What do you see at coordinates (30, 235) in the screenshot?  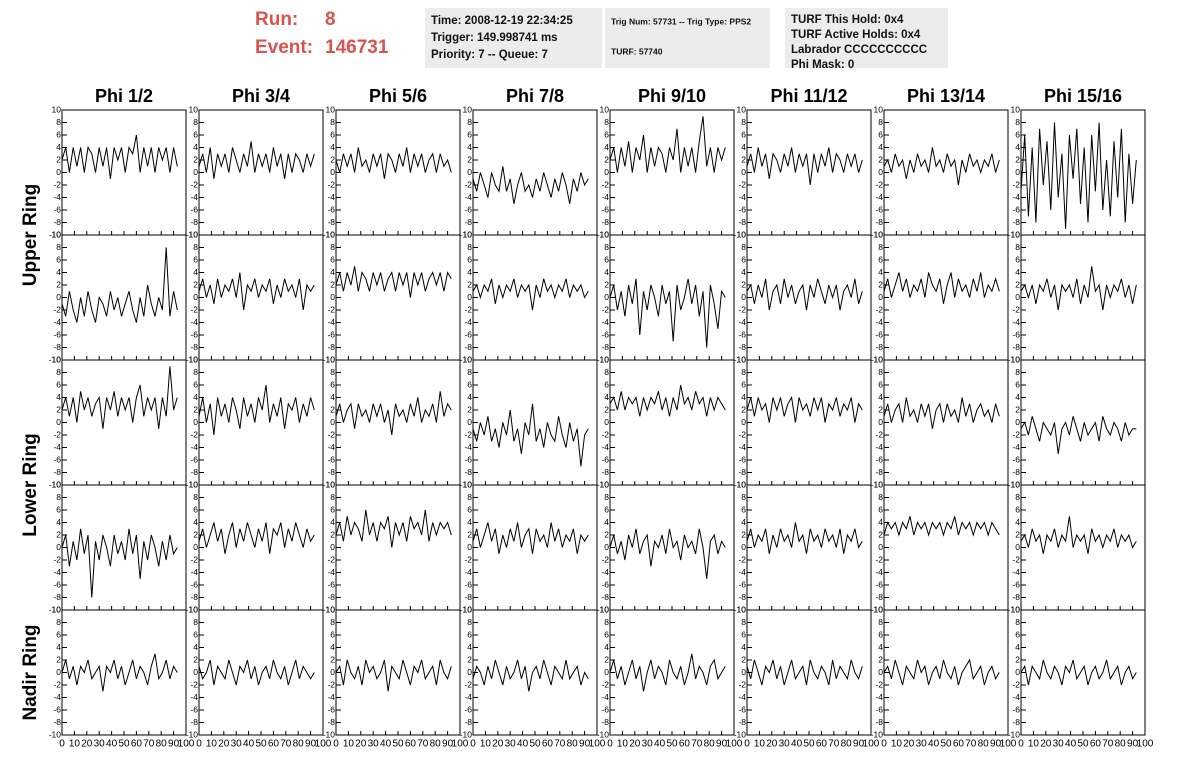 I see `row-label: Upper Ring` at bounding box center [30, 235].